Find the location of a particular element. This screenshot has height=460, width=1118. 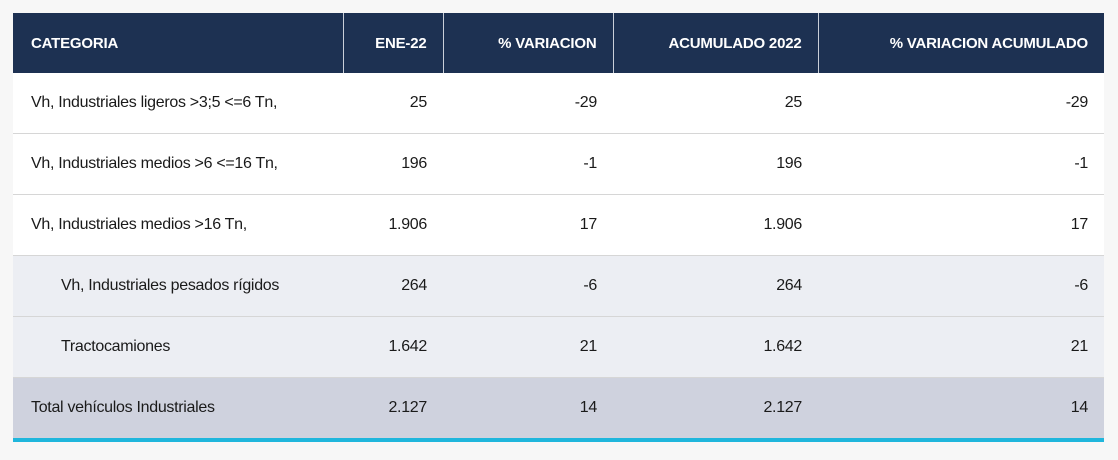

row-variacion: 21 is located at coordinates (528, 347).